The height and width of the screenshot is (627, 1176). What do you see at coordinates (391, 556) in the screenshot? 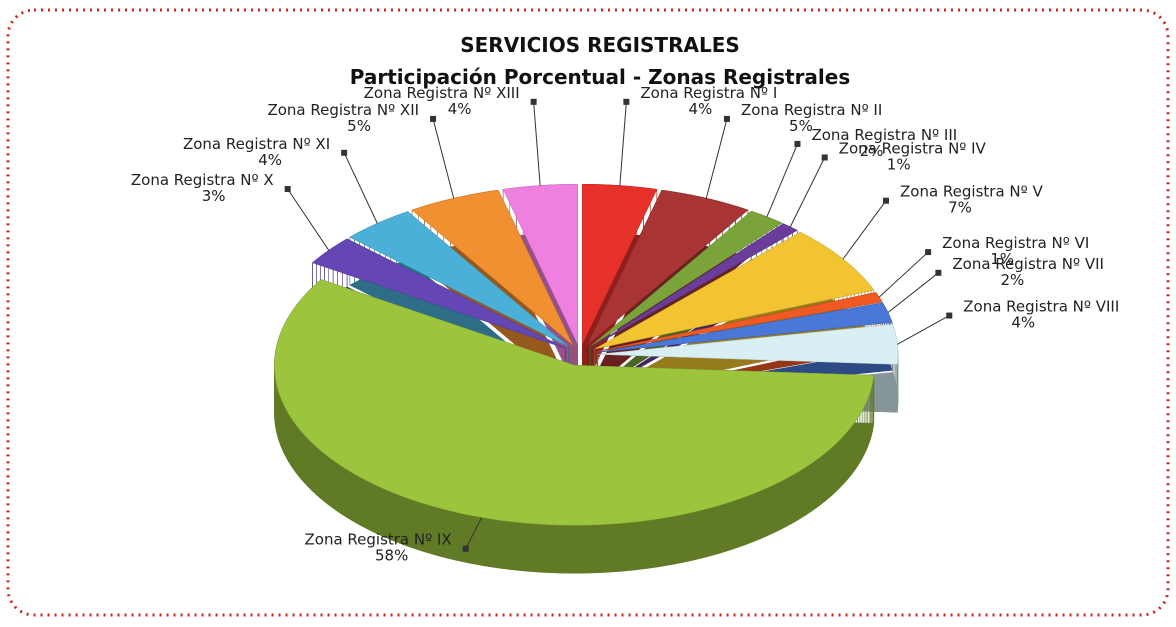
I see `slice-value-label: 58%` at bounding box center [391, 556].